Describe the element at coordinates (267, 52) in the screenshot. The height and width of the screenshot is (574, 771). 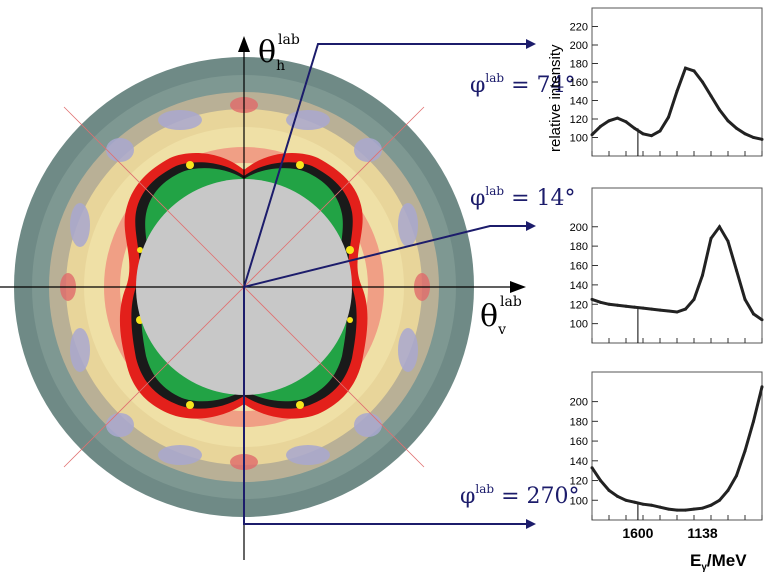
I see `theta-h-symbol: θ` at that location.